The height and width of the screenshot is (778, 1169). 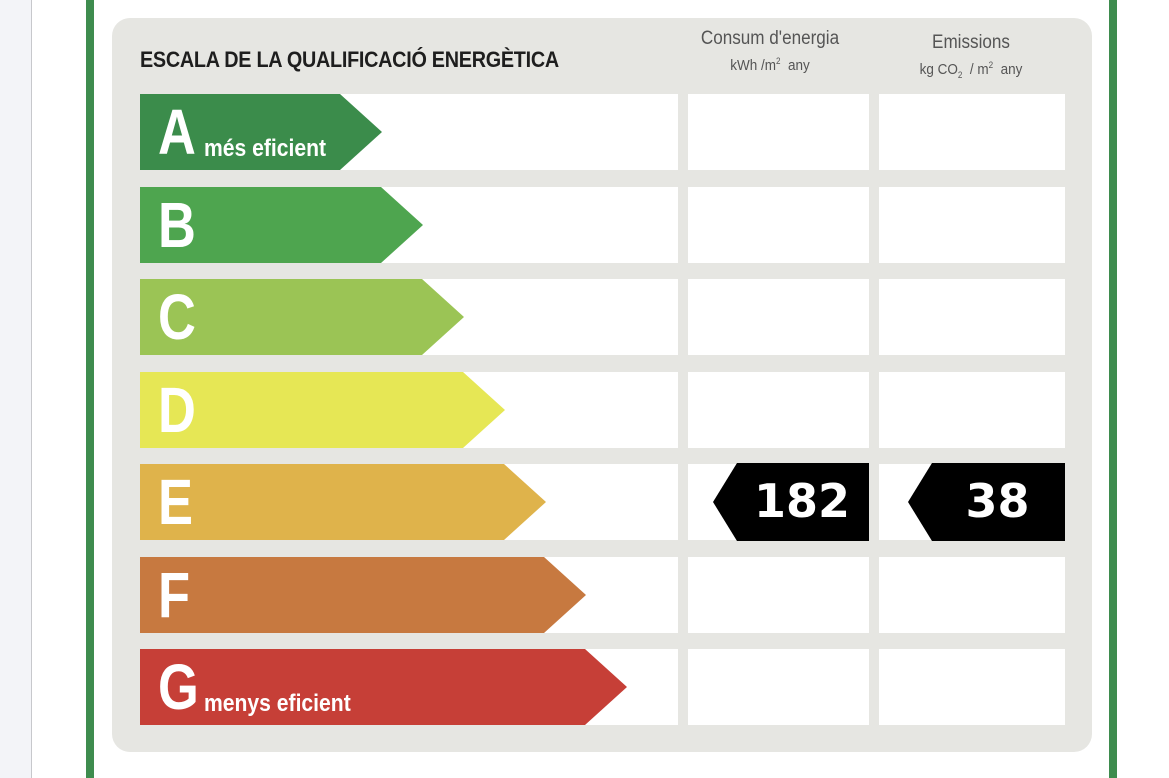 I want to click on emissions-header-unit: kg CO2 / m2 any, so click(x=971, y=70).